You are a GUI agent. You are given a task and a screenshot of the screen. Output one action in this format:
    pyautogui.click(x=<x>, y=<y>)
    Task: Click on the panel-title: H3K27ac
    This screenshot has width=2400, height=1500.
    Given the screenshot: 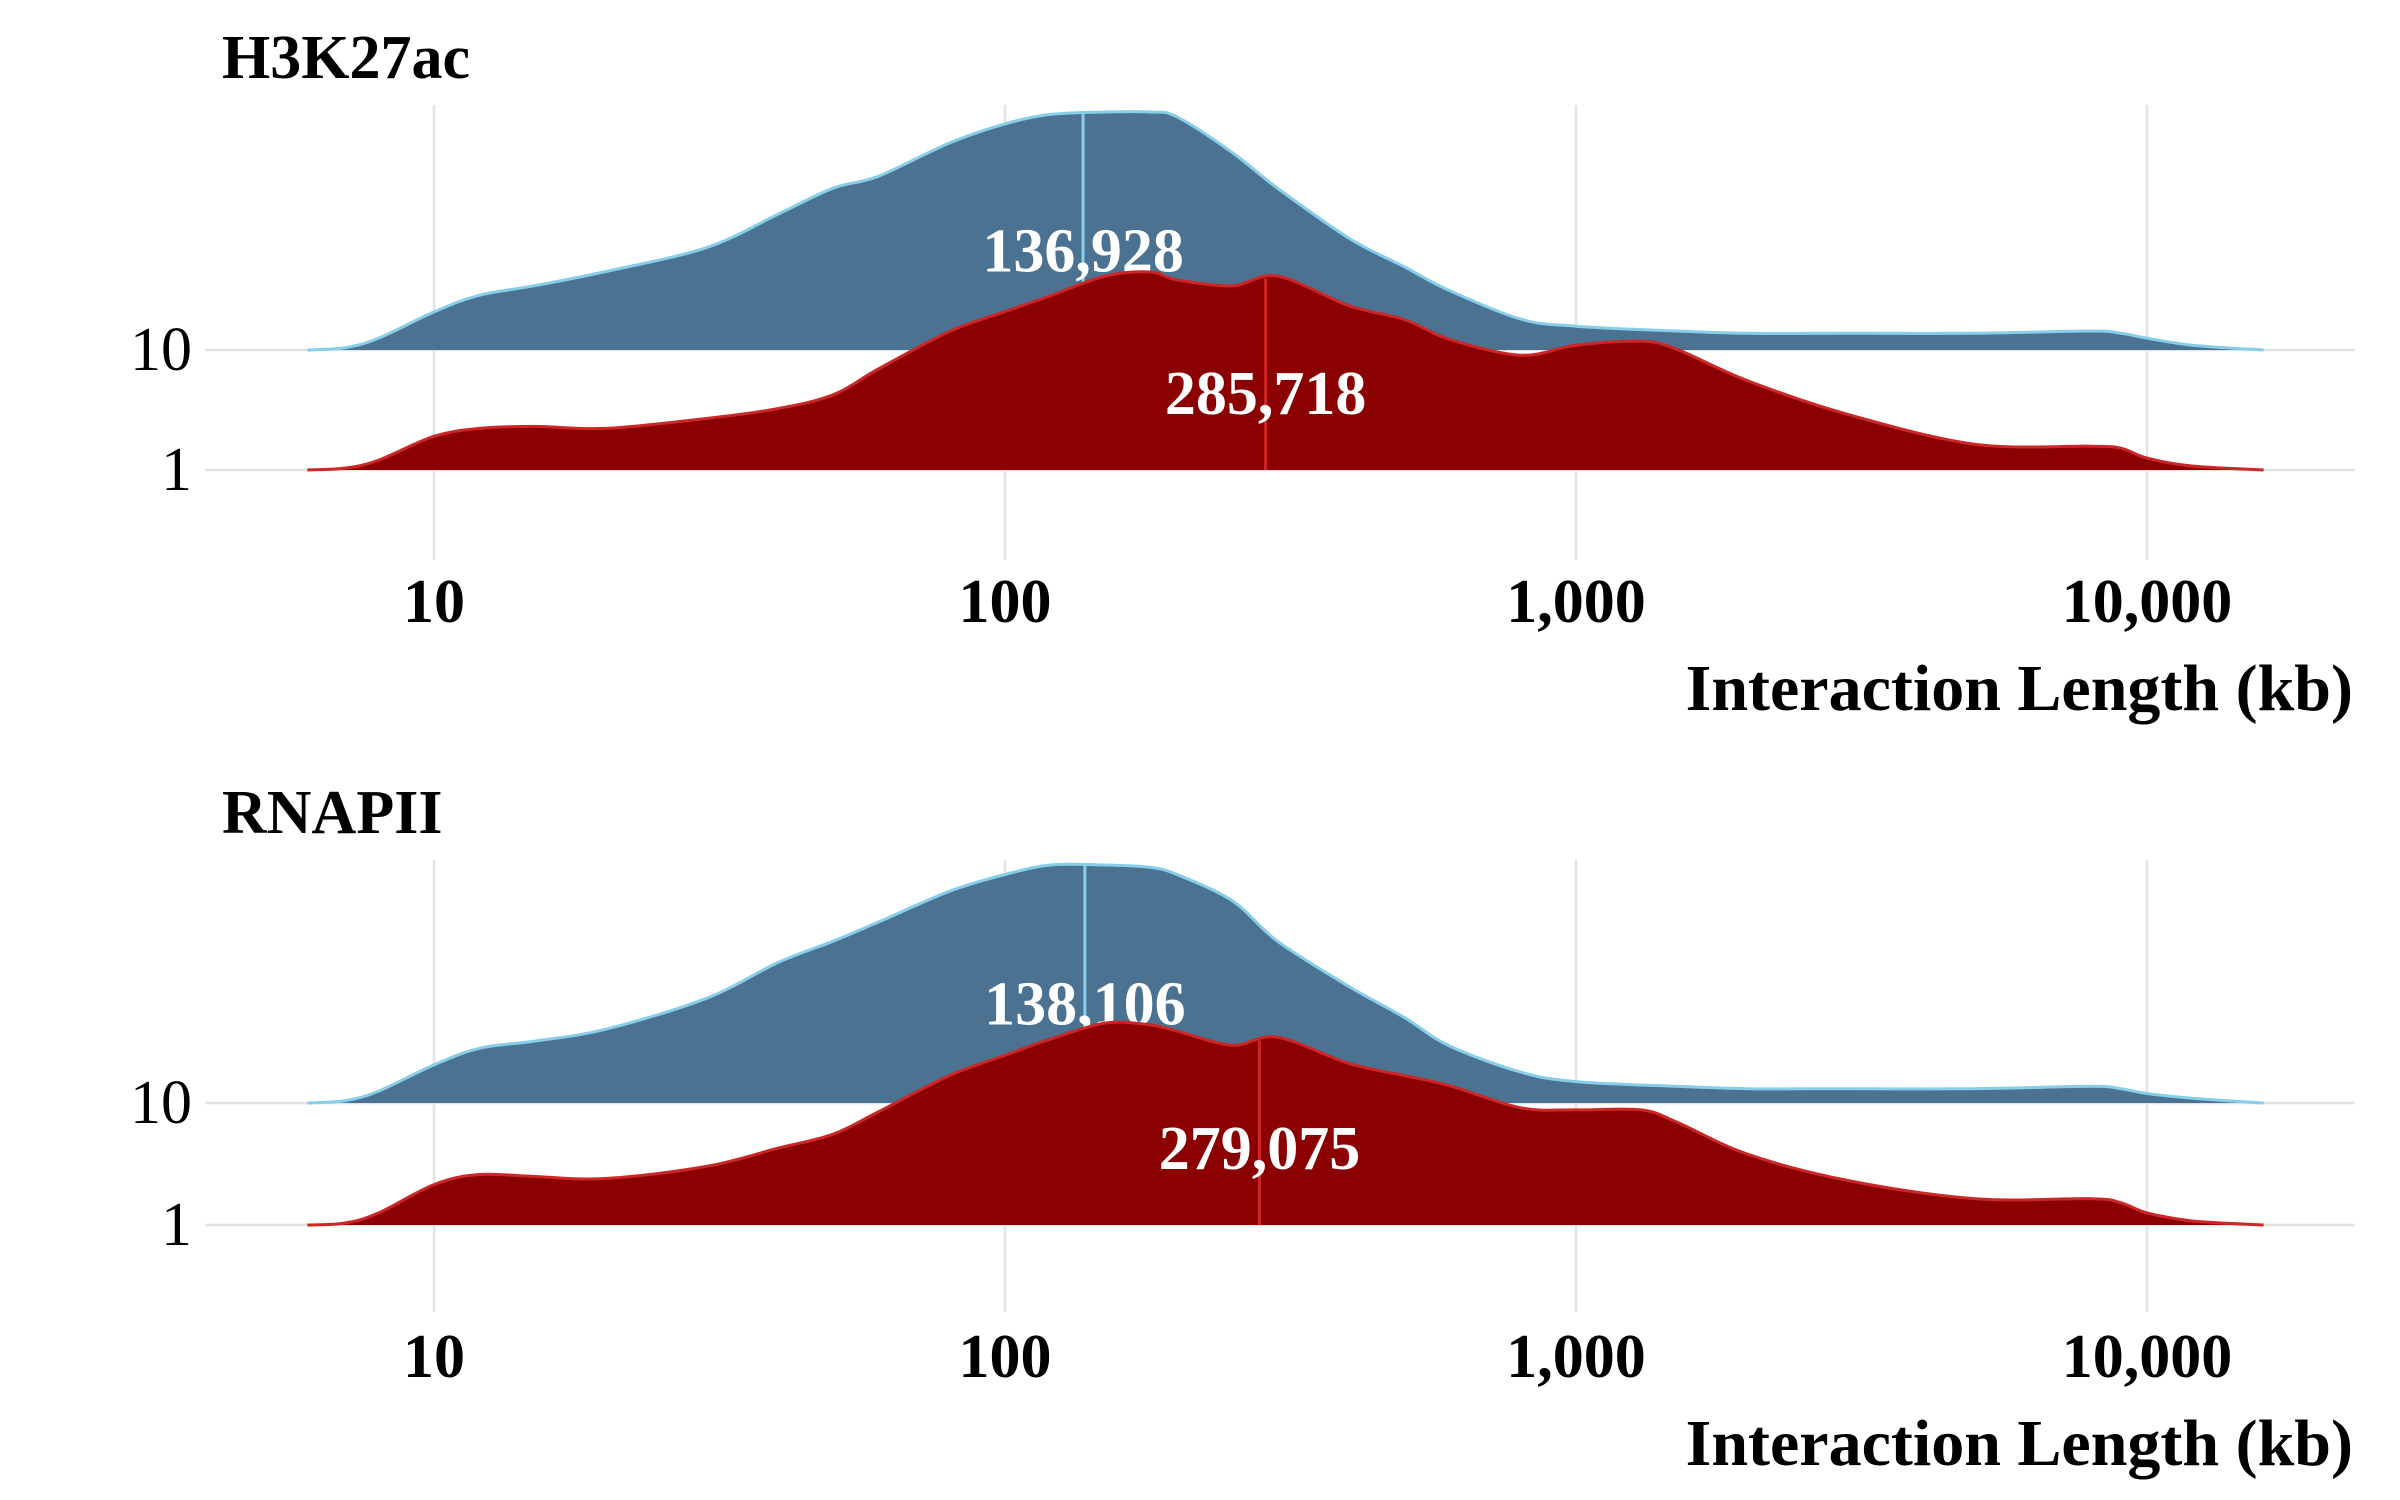 What is the action you would take?
    pyautogui.click(x=346, y=58)
    